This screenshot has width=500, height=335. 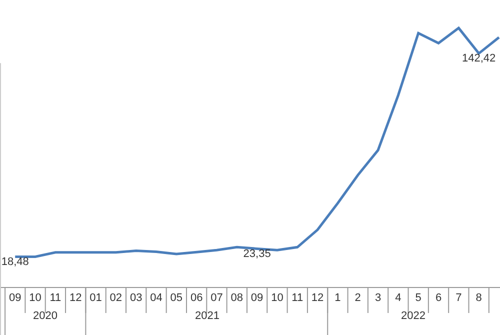 I want to click on x-tick-label: 01, so click(x=96, y=298).